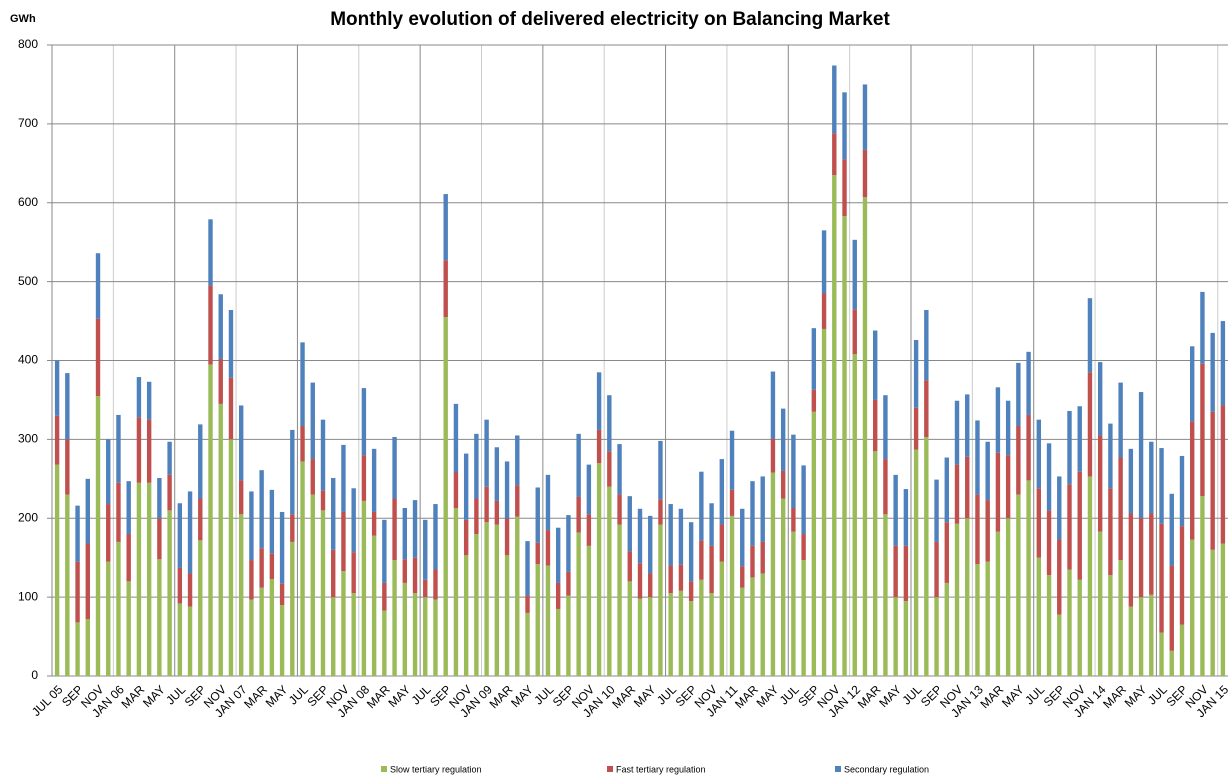 The image size is (1228, 778). I want to click on y-tick-label: 700, so click(28, 123).